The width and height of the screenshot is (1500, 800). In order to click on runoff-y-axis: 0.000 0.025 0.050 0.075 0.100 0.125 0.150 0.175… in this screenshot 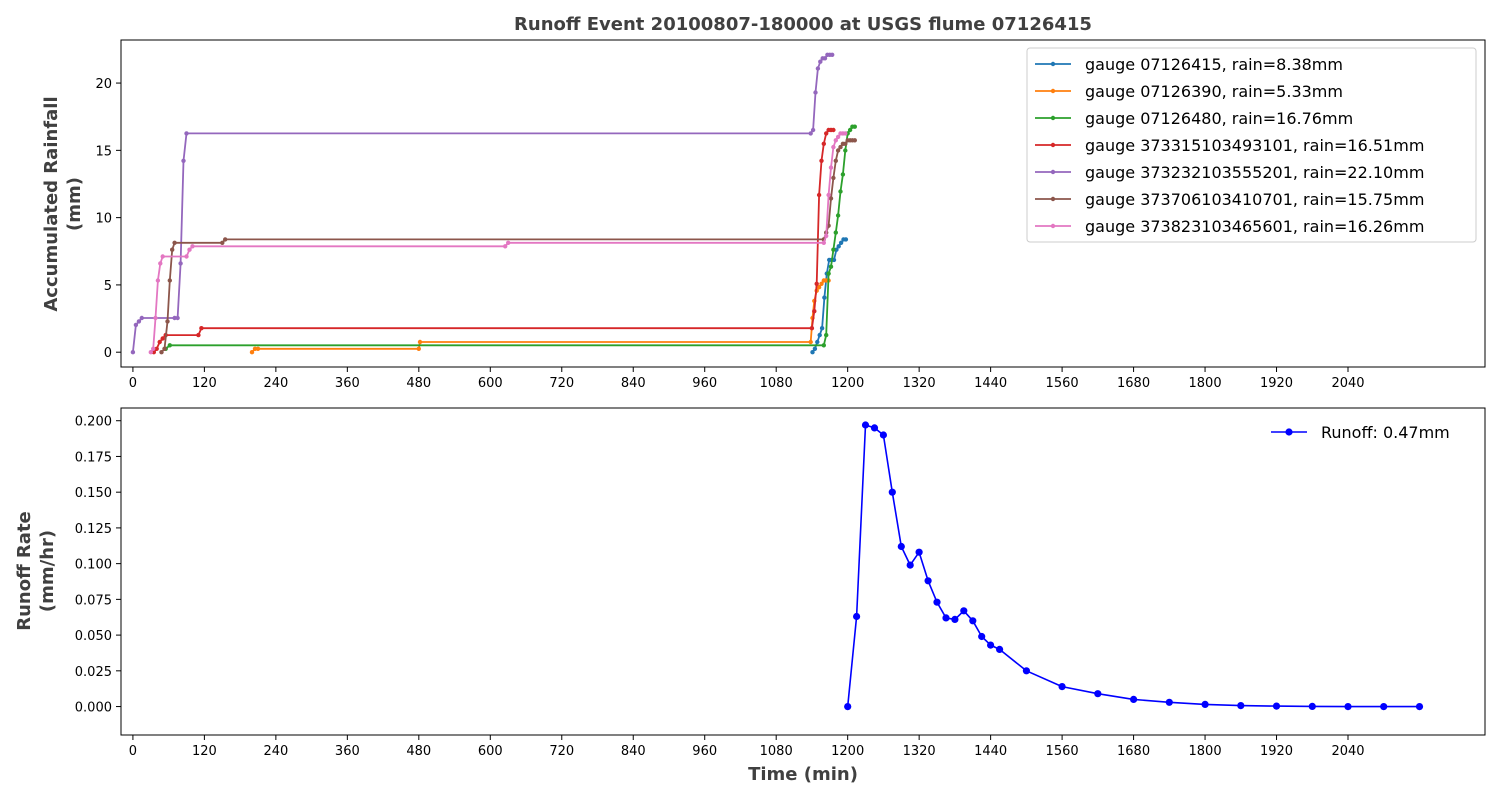, I will do `click(98, 565)`.